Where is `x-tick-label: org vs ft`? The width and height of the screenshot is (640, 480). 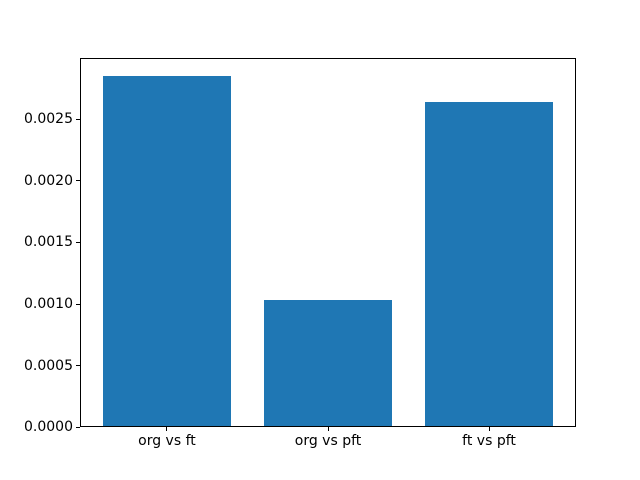 x-tick-label: org vs ft is located at coordinates (167, 441).